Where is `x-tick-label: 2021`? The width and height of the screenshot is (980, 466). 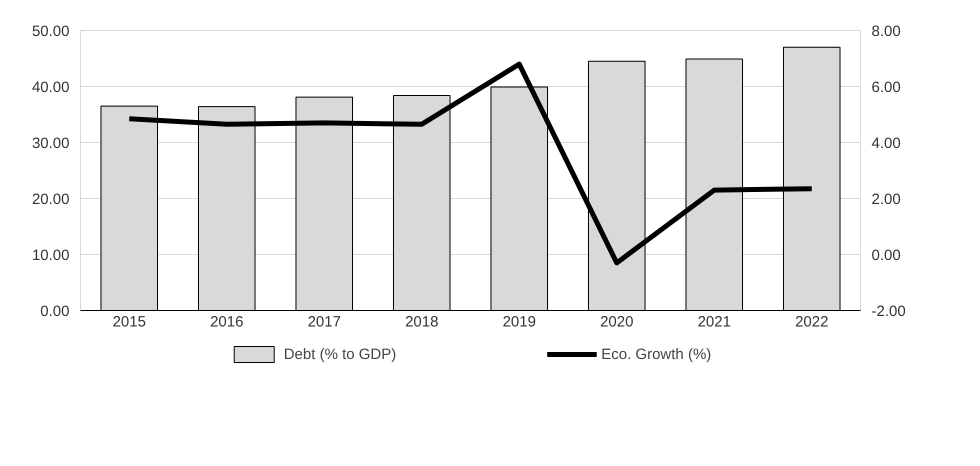
x-tick-label: 2021 is located at coordinates (714, 322).